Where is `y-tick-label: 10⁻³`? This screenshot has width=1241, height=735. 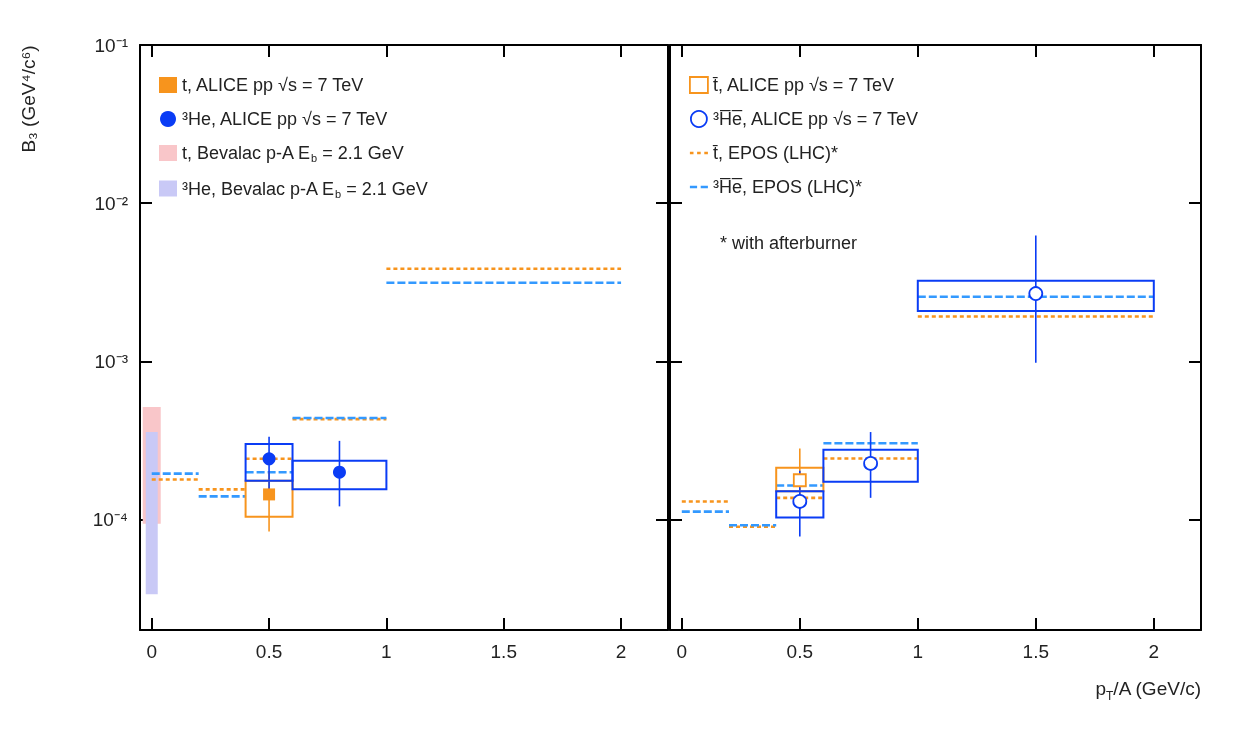
y-tick-label: 10⁻³ is located at coordinates (111, 361).